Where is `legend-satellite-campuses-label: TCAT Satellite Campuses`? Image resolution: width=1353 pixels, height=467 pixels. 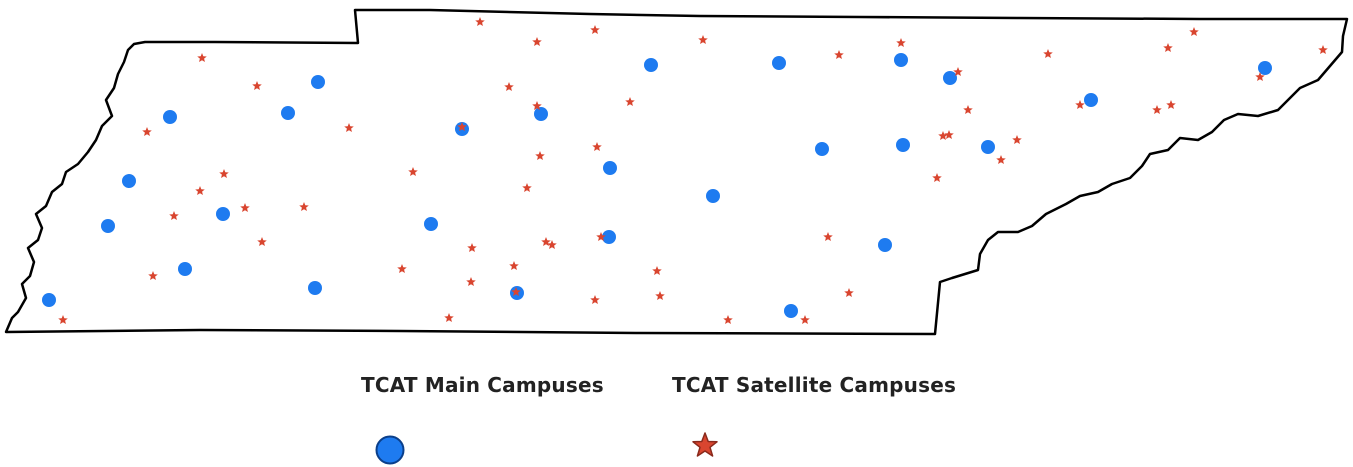 legend-satellite-campuses-label: TCAT Satellite Campuses is located at coordinates (814, 385).